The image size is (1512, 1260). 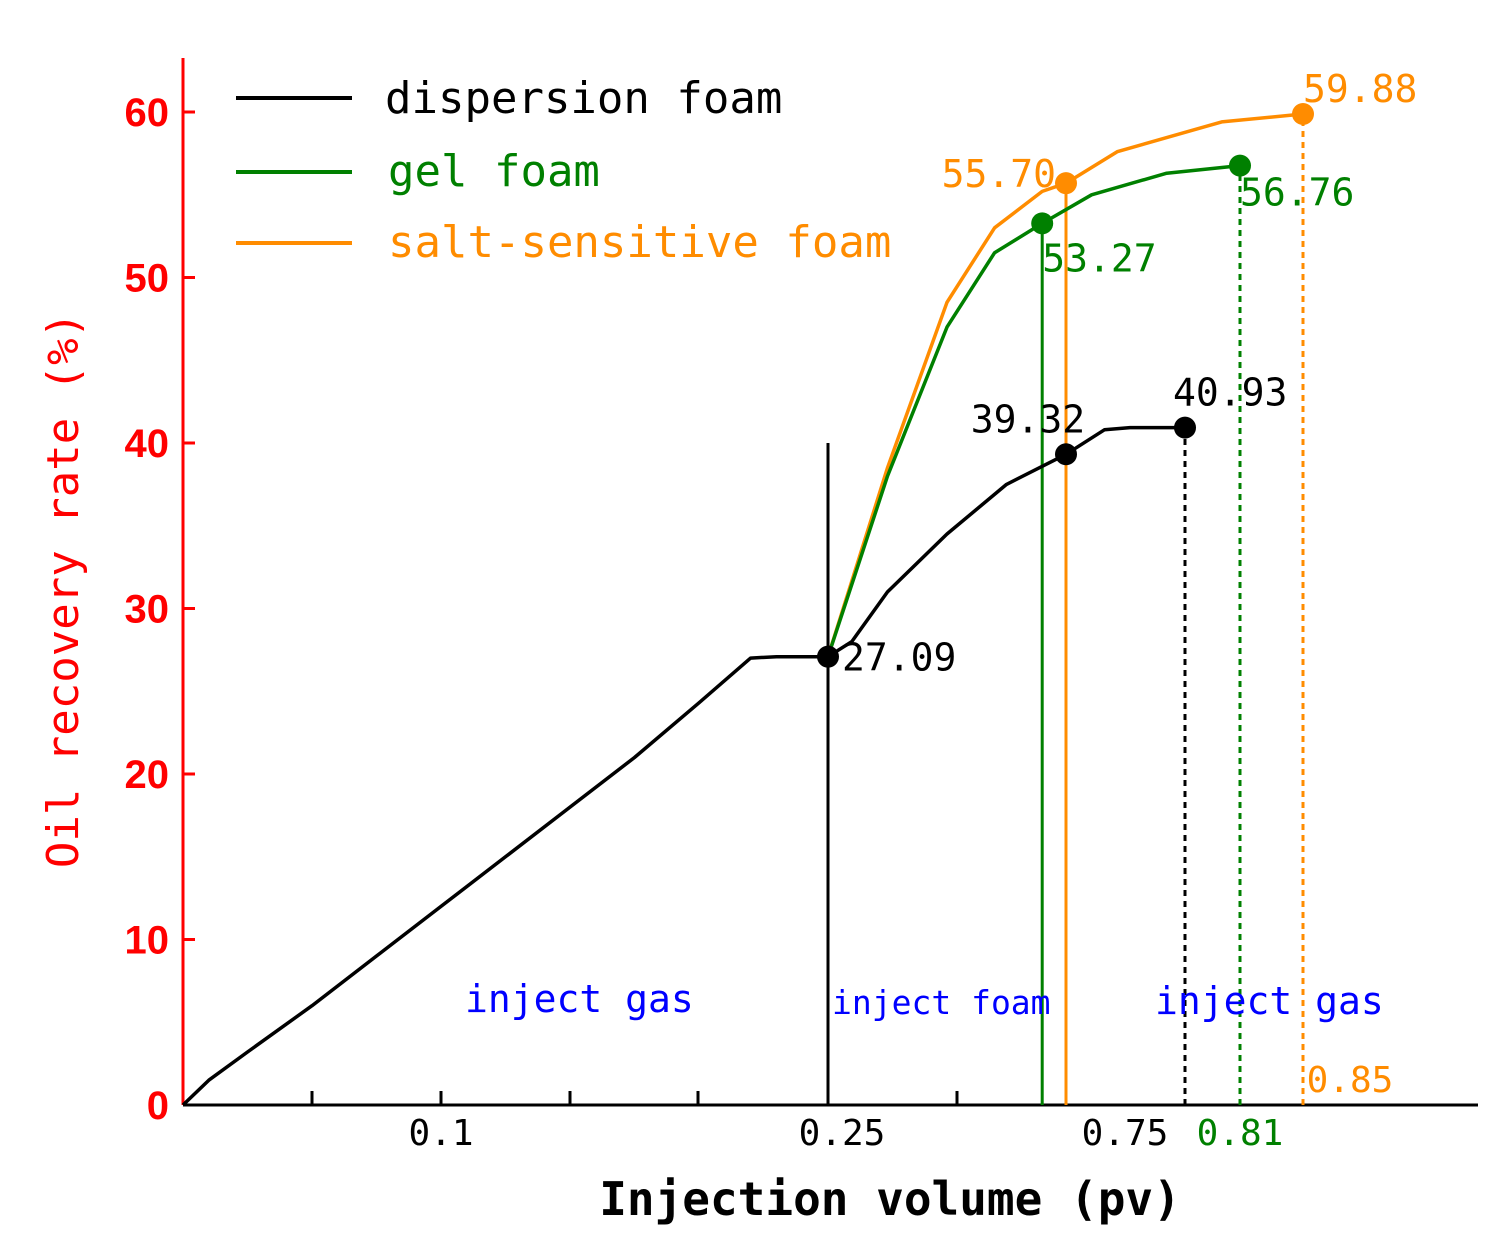 I want to click on y-tick-label: 60, so click(x=147, y=113).